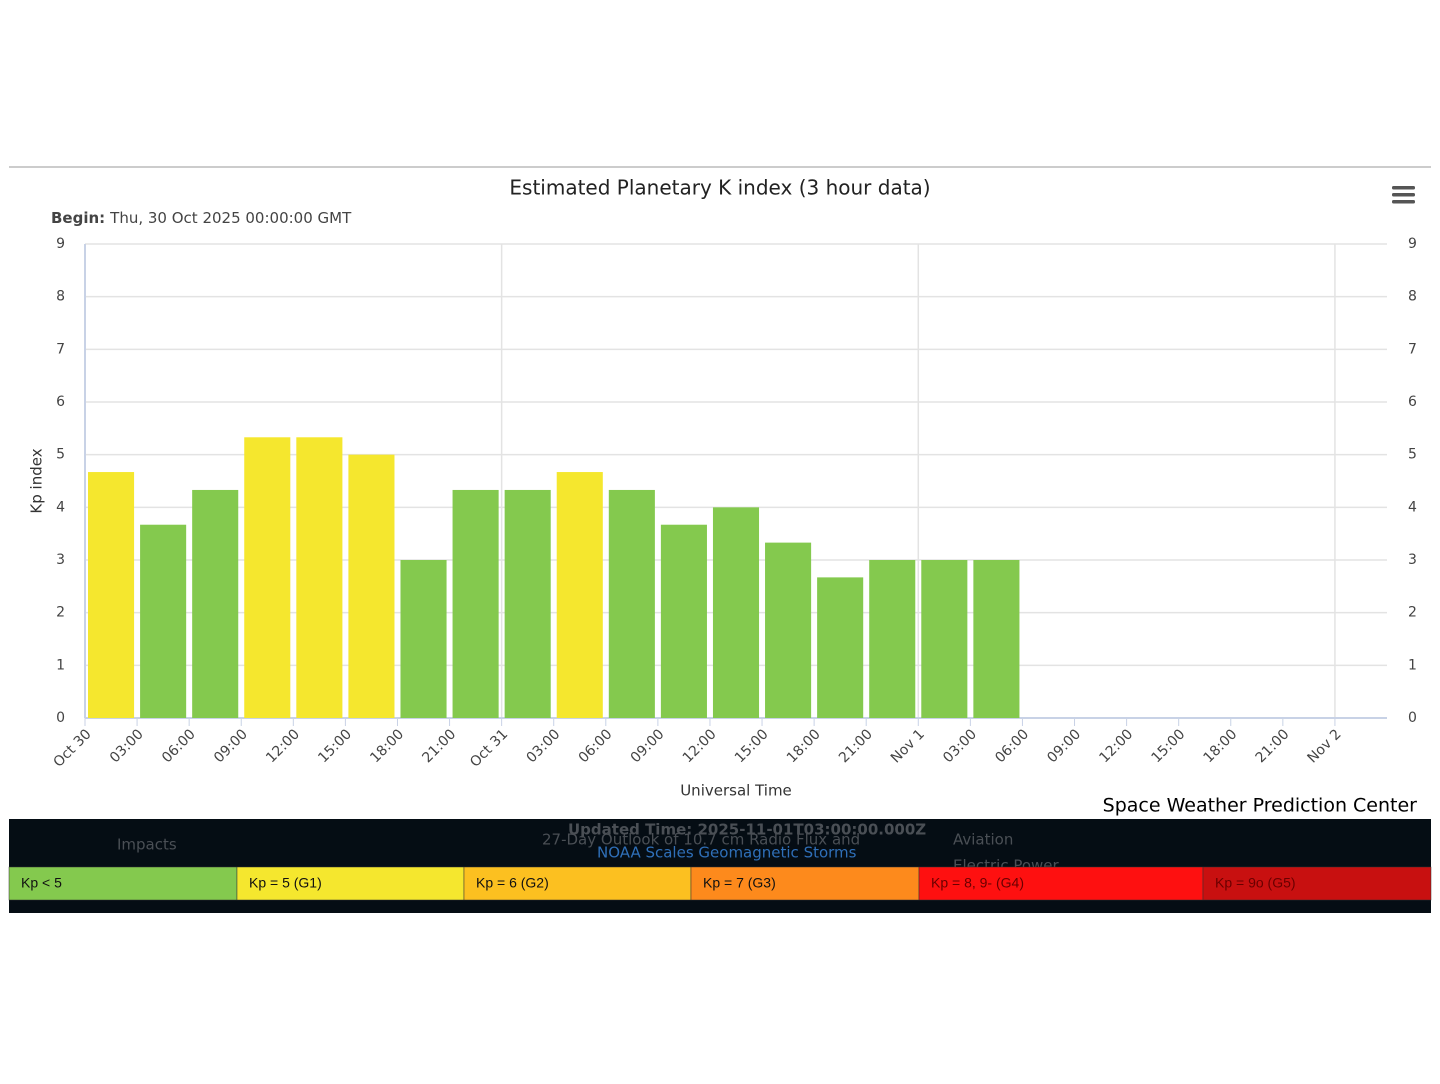 The height and width of the screenshot is (1084, 1440). I want to click on menu-button, so click(1403, 195).